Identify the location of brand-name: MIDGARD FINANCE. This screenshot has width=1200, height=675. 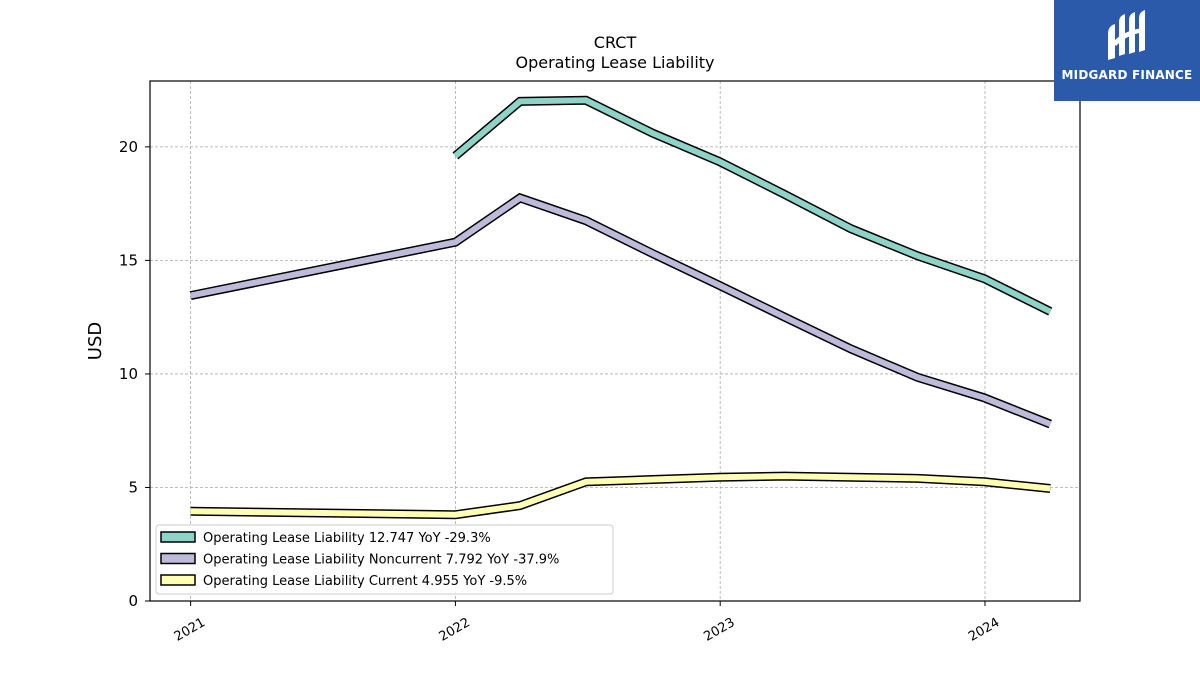
(1127, 75).